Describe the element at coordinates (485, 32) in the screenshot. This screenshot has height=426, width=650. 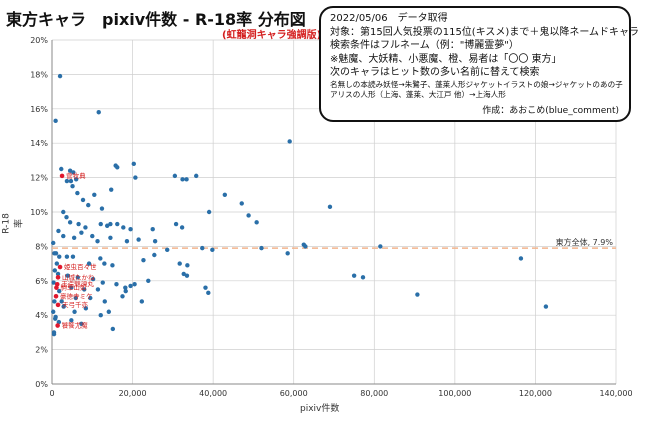
I see `info-line-target: 対象：第15回人気投票の115位(キスメ)まで＋鬼以降ネームドキャラ` at that location.